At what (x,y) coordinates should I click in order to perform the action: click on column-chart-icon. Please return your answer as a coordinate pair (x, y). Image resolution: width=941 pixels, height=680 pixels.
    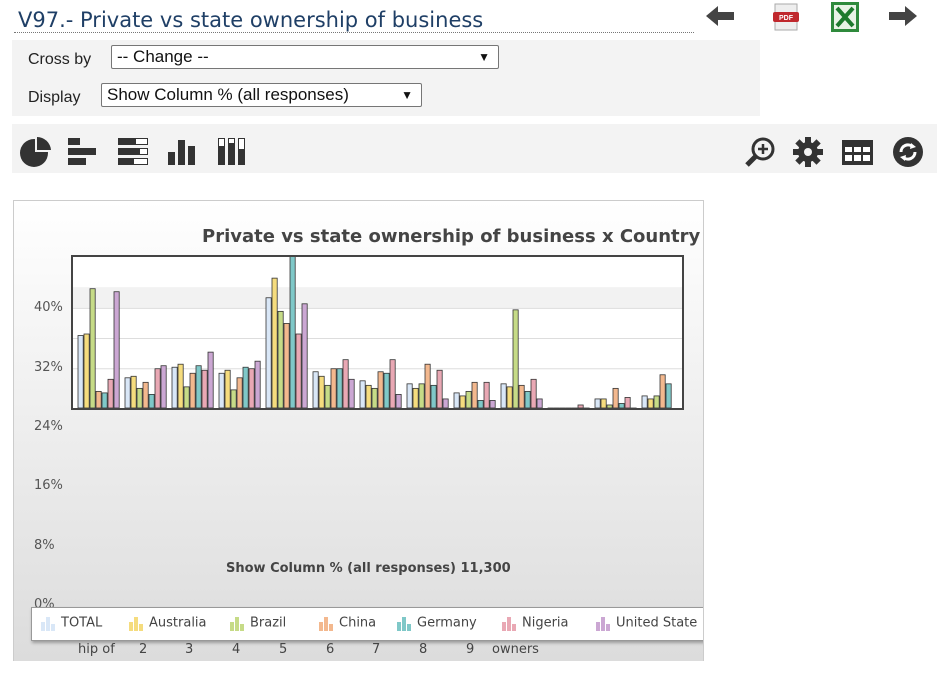
    Looking at the image, I should click on (183, 153).